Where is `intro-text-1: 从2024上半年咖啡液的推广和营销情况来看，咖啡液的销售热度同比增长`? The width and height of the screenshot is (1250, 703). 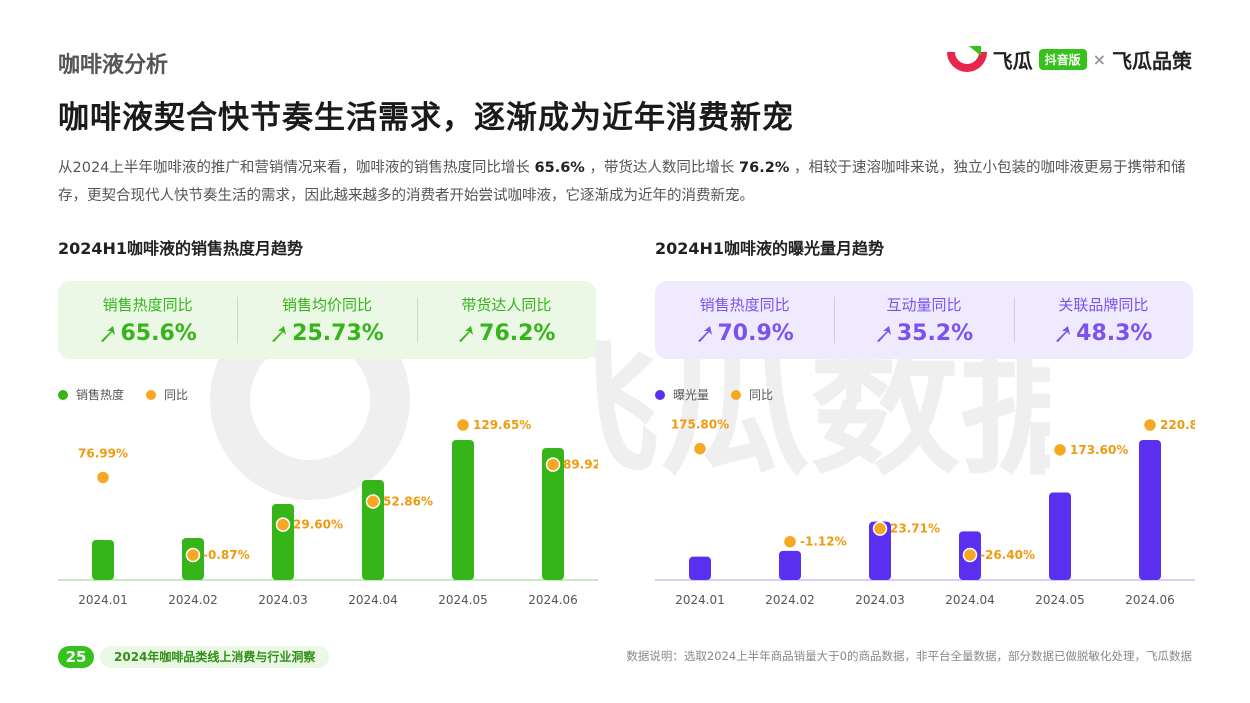
intro-text-1: 从2024上半年咖啡液的推广和营销情况来看，咖啡液的销售热度同比增长 is located at coordinates (294, 168).